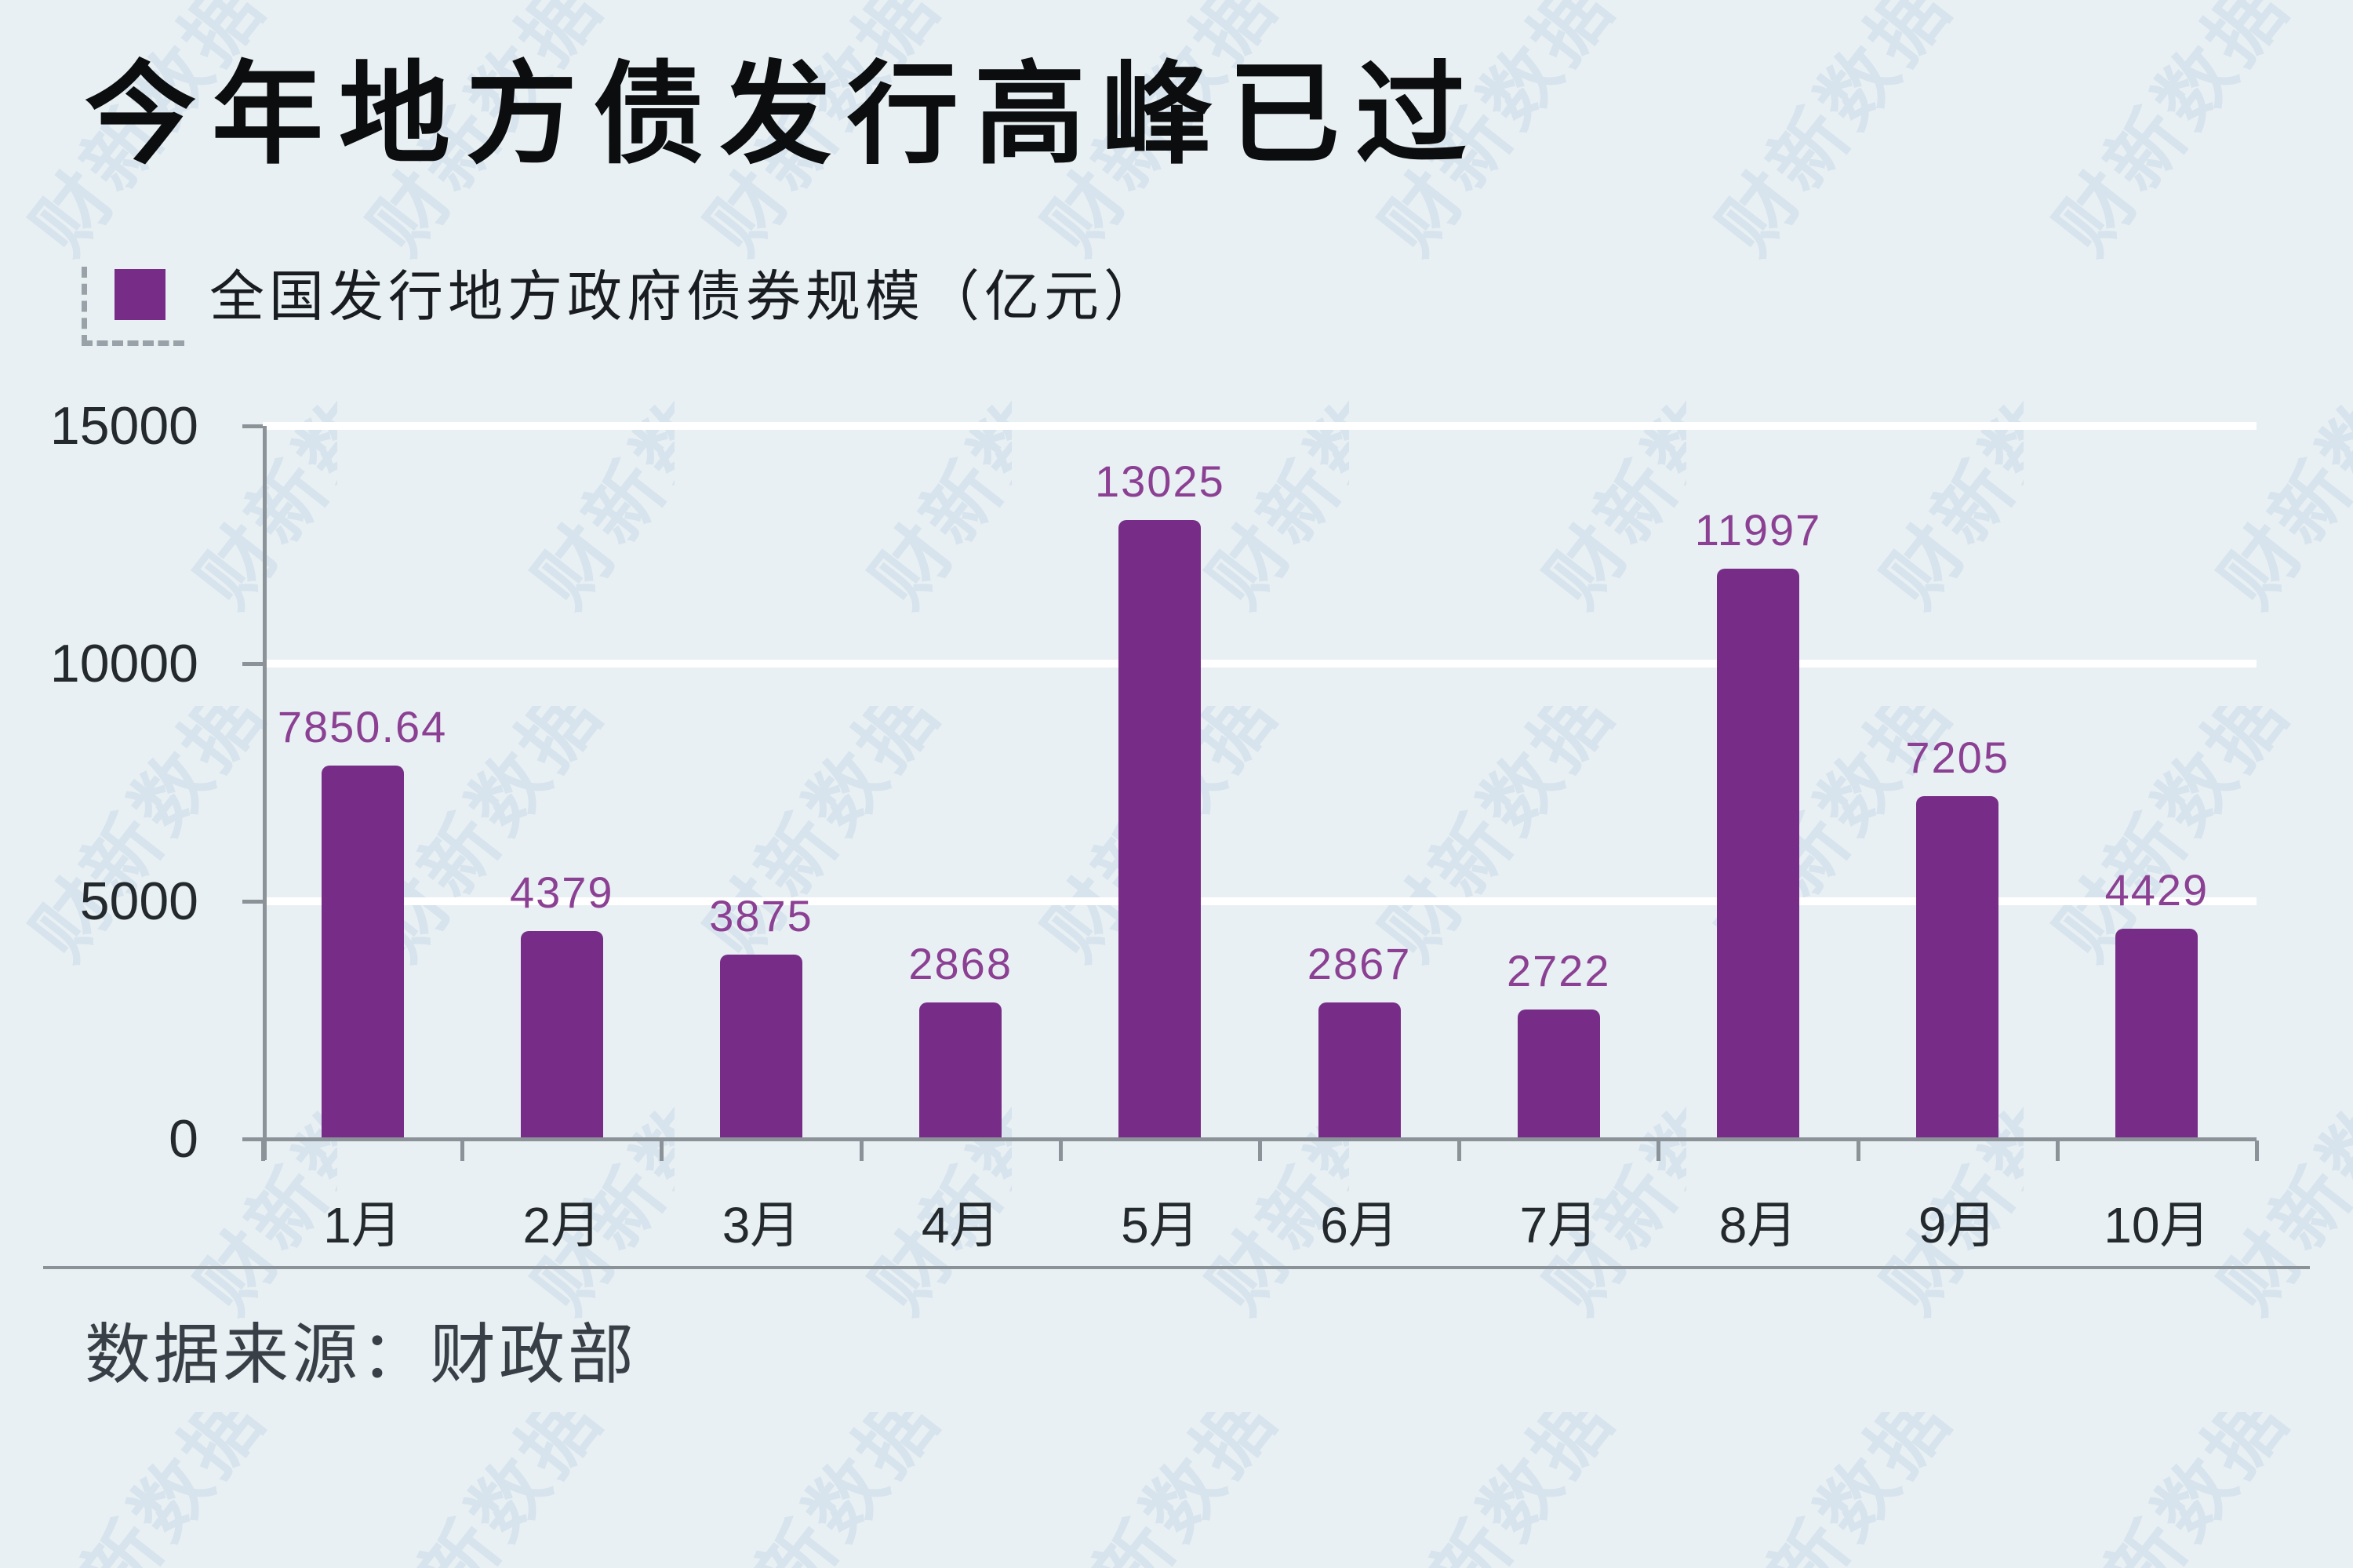 This screenshot has width=2353, height=1568. I want to click on value-label-3月: 3875, so click(761, 916).